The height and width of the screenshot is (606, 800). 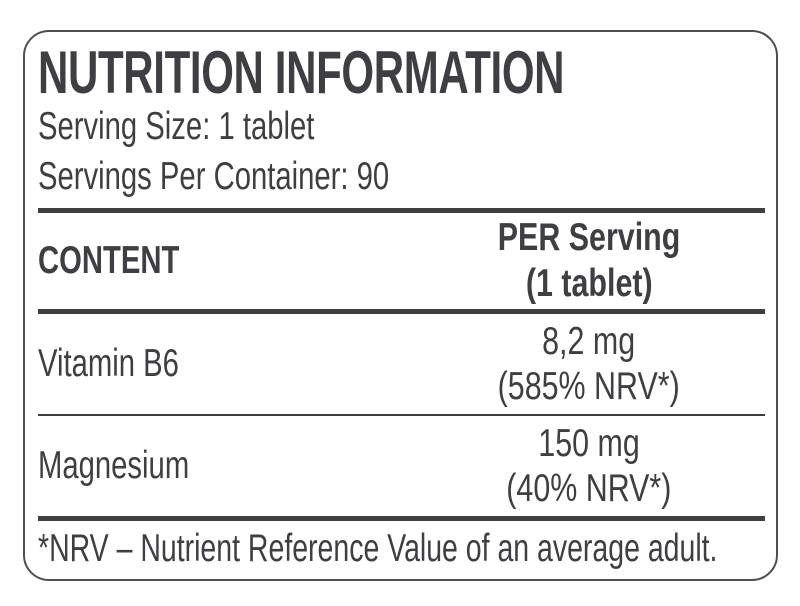 What do you see at coordinates (589, 237) in the screenshot?
I see `per-serving-header-line1: PER Serving` at bounding box center [589, 237].